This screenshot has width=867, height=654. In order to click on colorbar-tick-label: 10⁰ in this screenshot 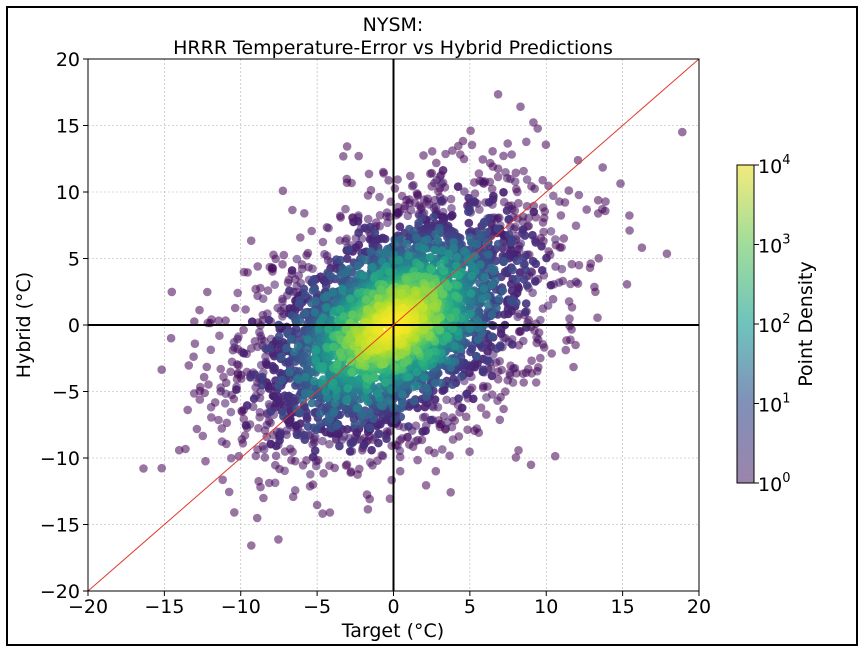, I will do `click(774, 483)`.